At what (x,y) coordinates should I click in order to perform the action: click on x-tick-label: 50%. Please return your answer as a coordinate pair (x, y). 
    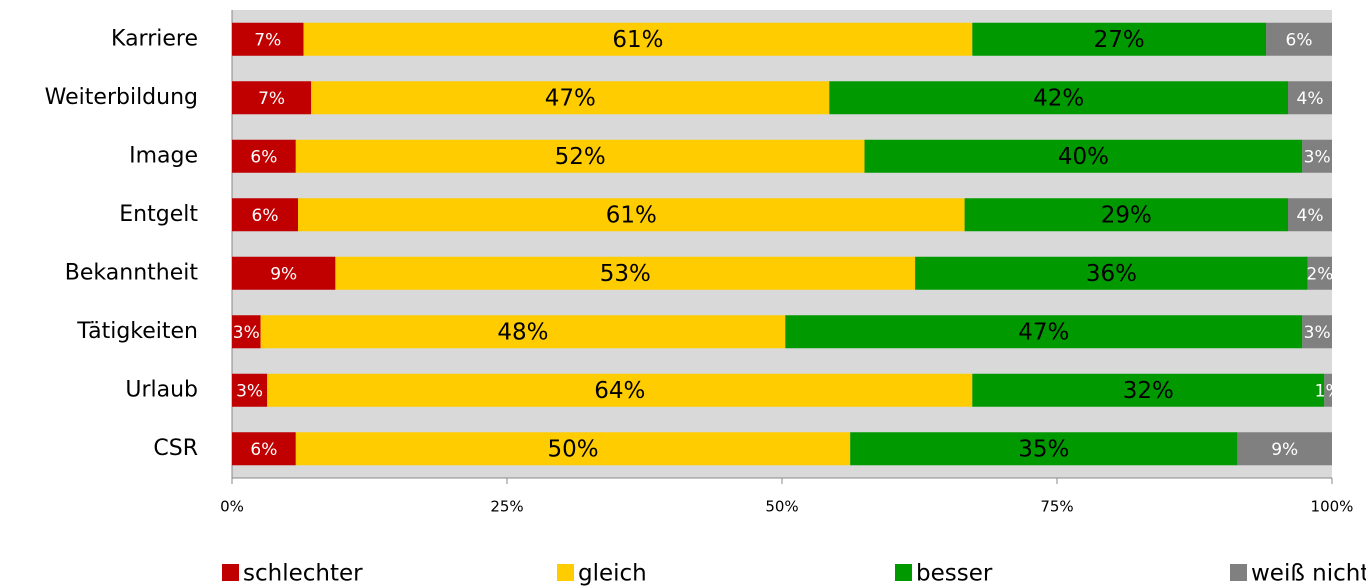
    Looking at the image, I should click on (781, 507).